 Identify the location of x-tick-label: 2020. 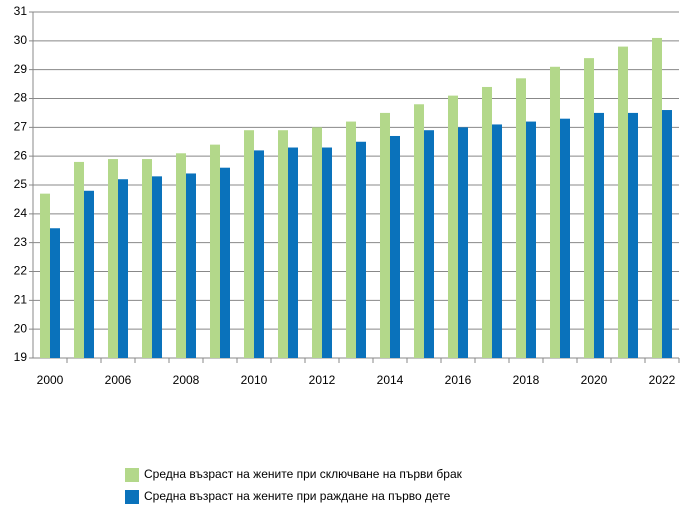
(594, 380).